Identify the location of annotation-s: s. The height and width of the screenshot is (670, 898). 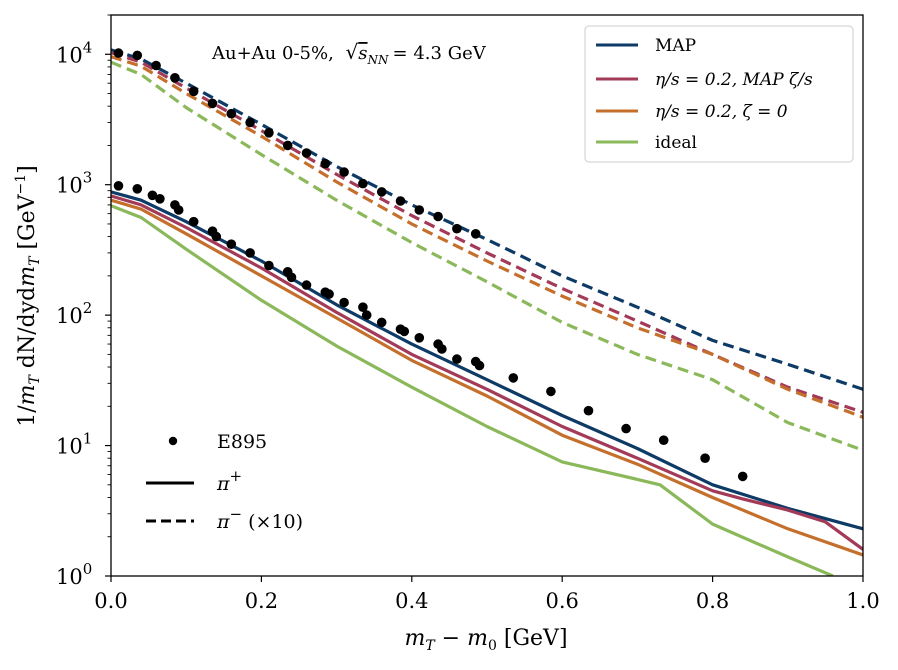
(362, 53).